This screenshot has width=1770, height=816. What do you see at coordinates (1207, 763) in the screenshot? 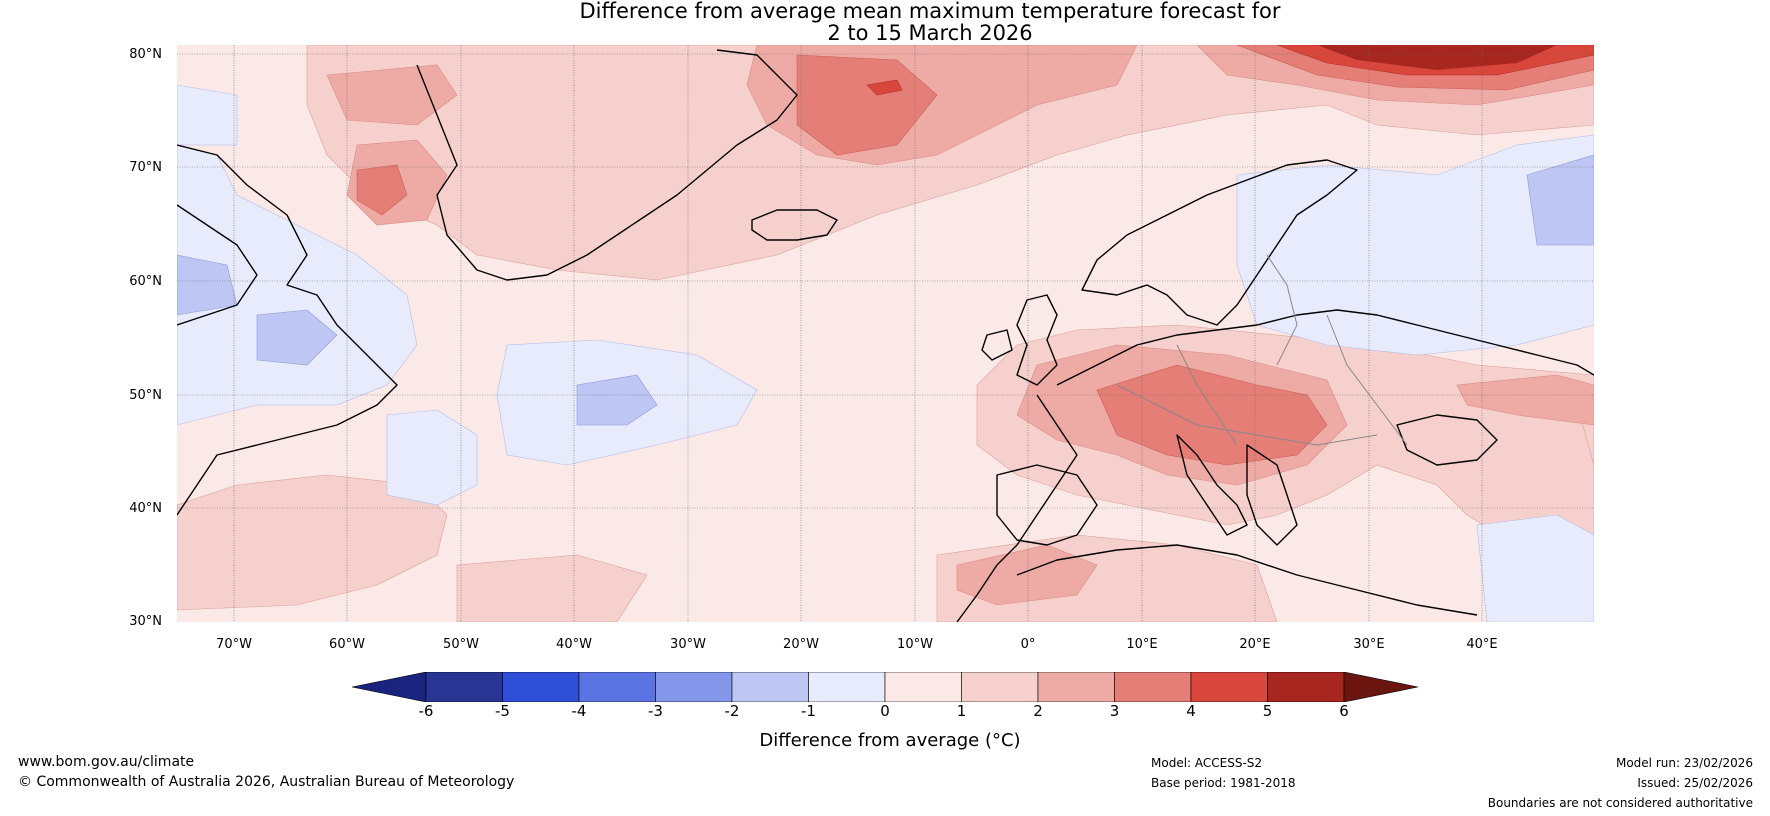
I see `footer-model: Model: ACCESS-S2` at bounding box center [1207, 763].